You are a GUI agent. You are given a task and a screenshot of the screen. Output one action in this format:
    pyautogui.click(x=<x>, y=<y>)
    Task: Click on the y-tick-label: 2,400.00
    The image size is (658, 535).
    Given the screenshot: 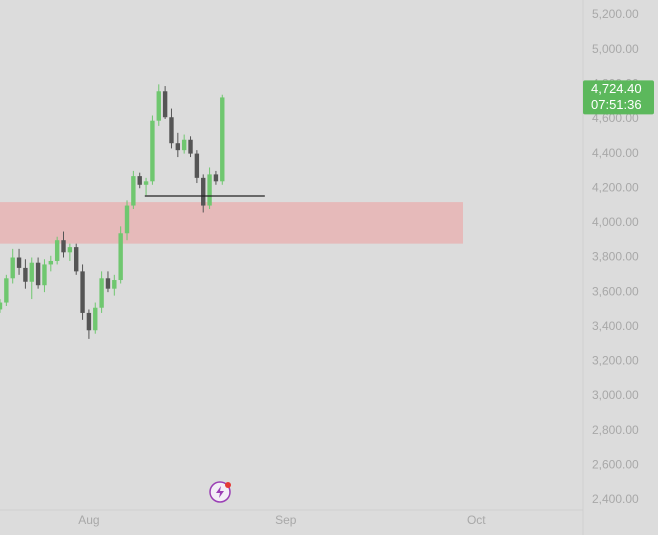 What is the action you would take?
    pyautogui.click(x=615, y=499)
    